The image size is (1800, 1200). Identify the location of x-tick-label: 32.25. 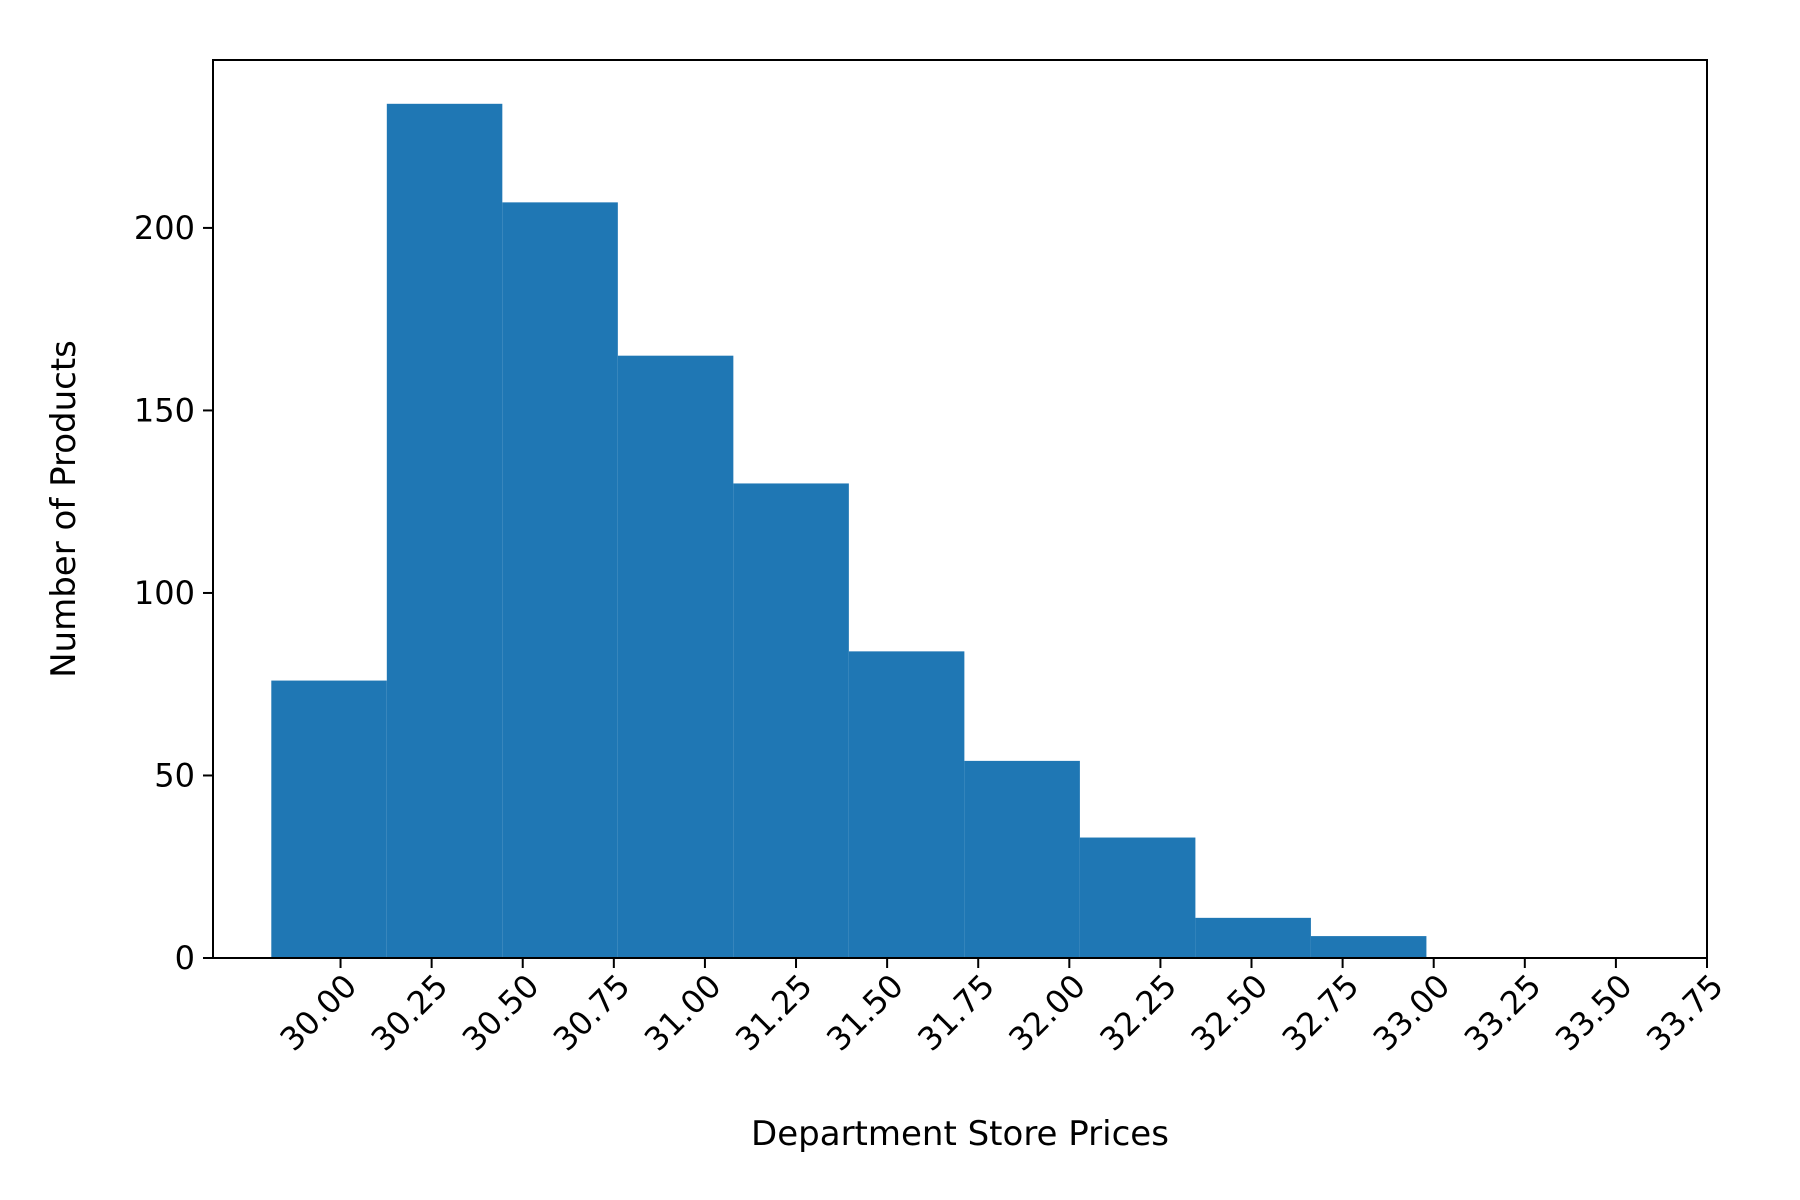
(1138, 1013).